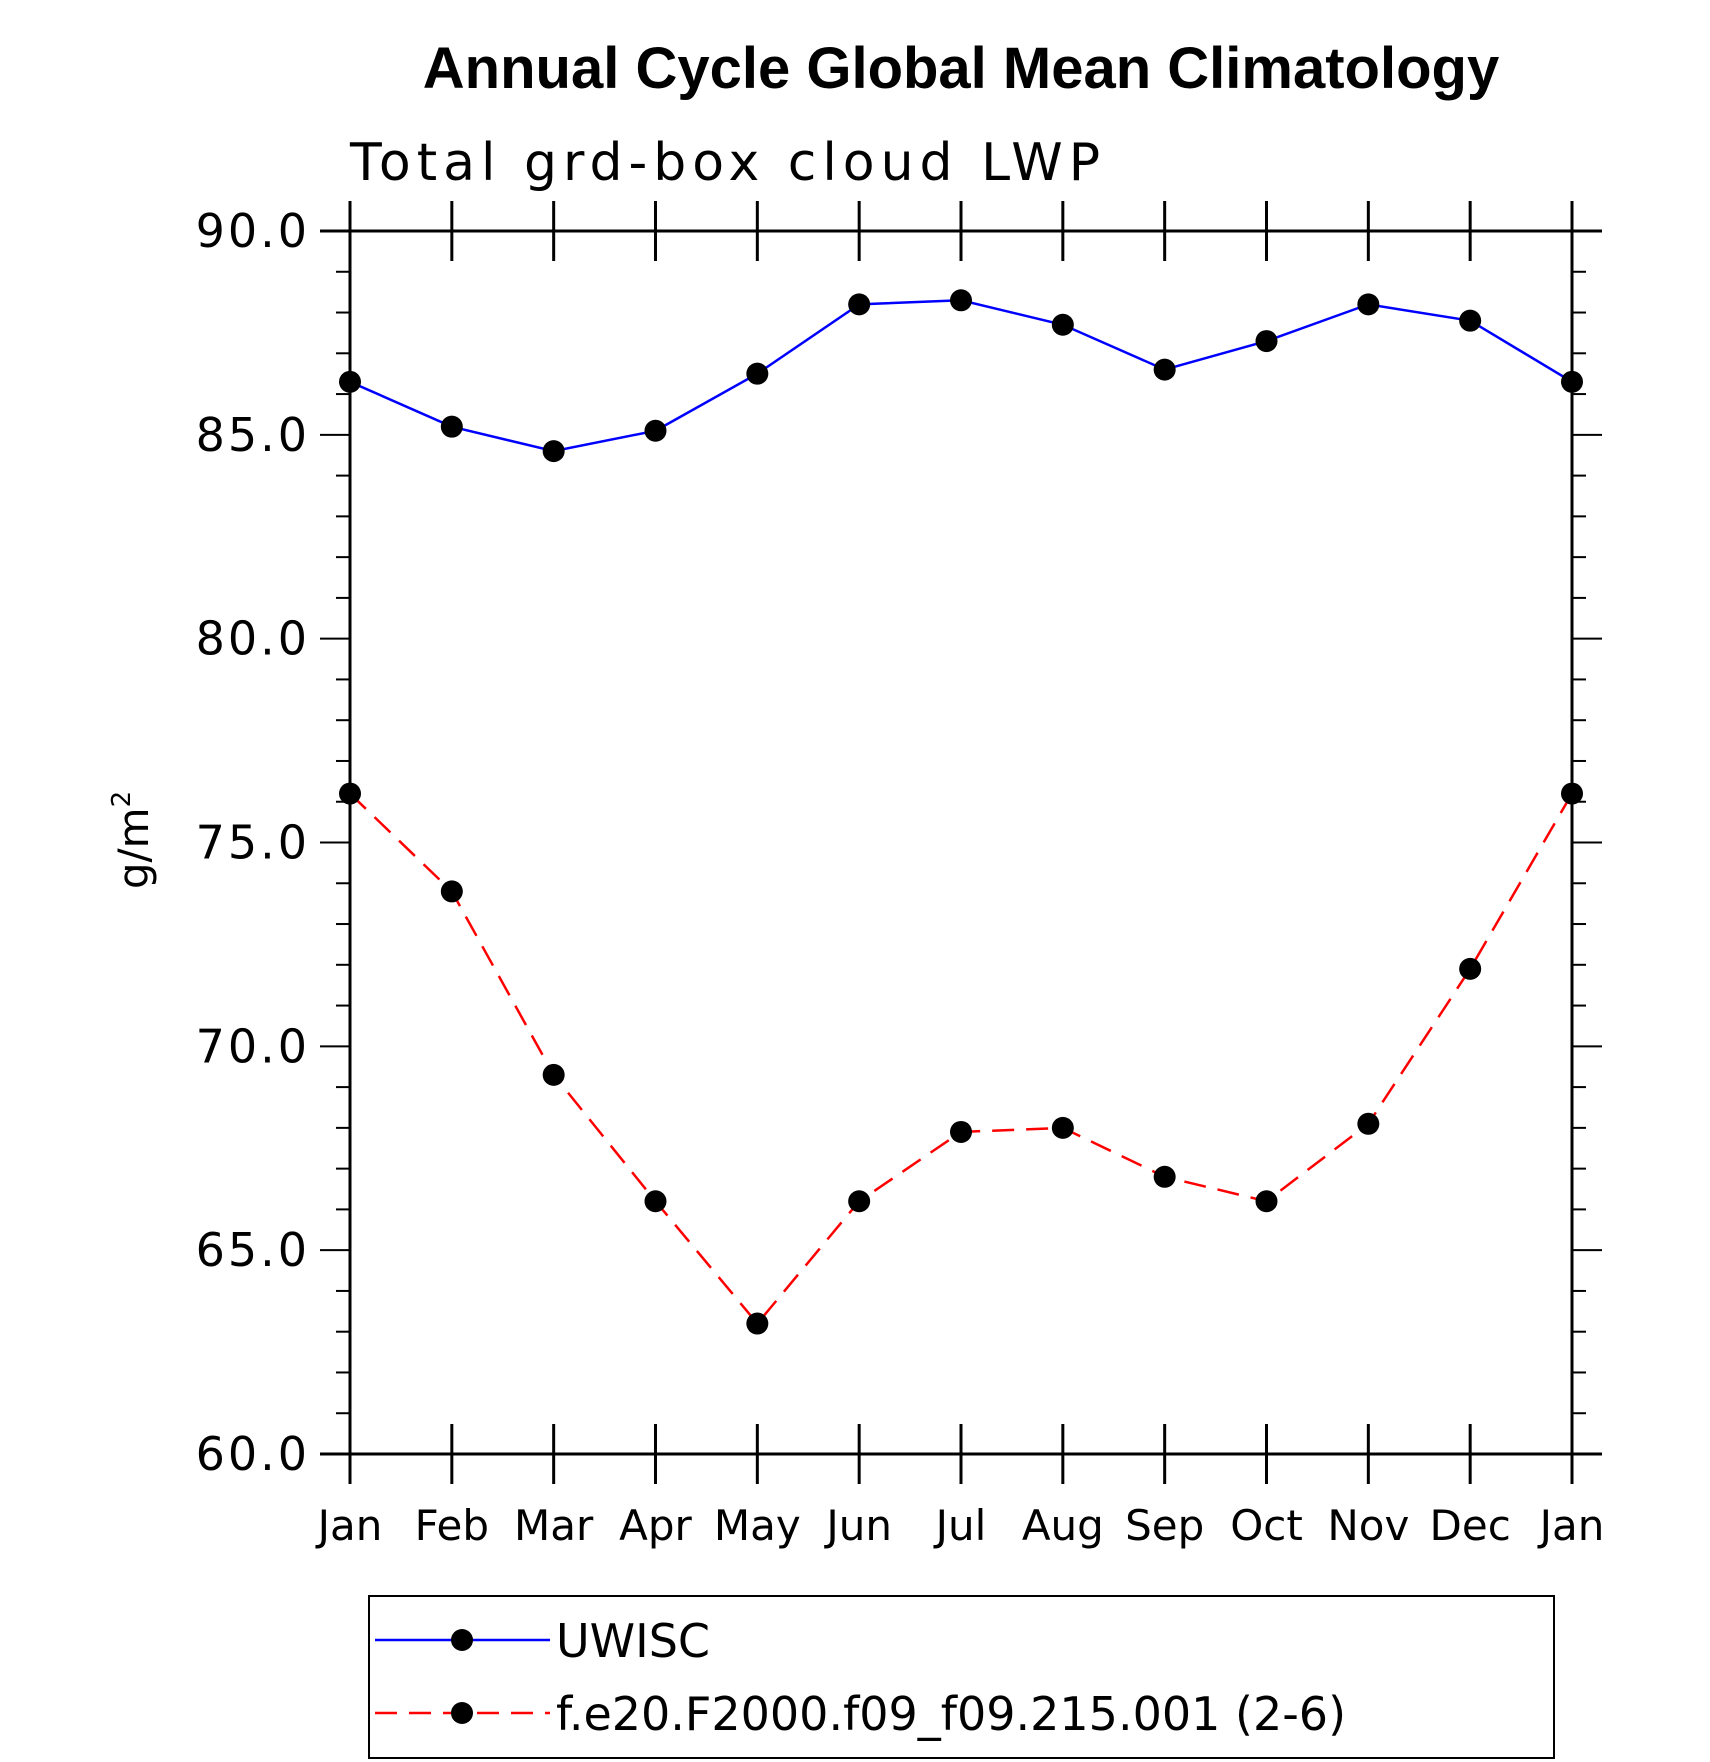  What do you see at coordinates (253, 1046) in the screenshot?
I see `y-tick-label: 70.0` at bounding box center [253, 1046].